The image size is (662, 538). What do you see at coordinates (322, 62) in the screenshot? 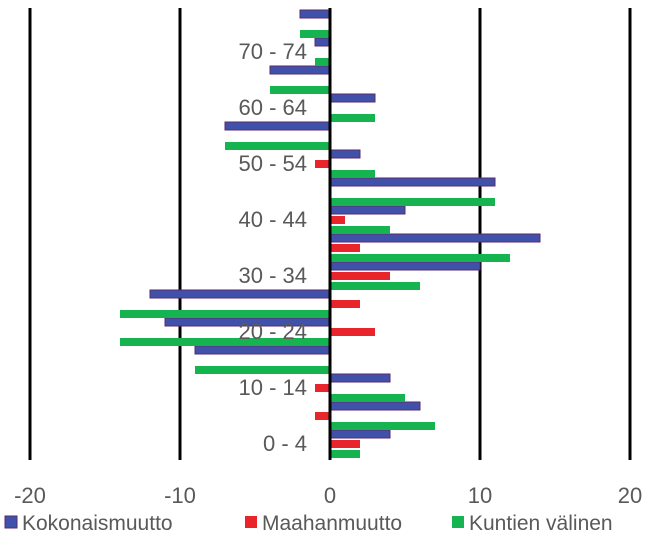
I see `bar-kuntien-välinen-14` at bounding box center [322, 62].